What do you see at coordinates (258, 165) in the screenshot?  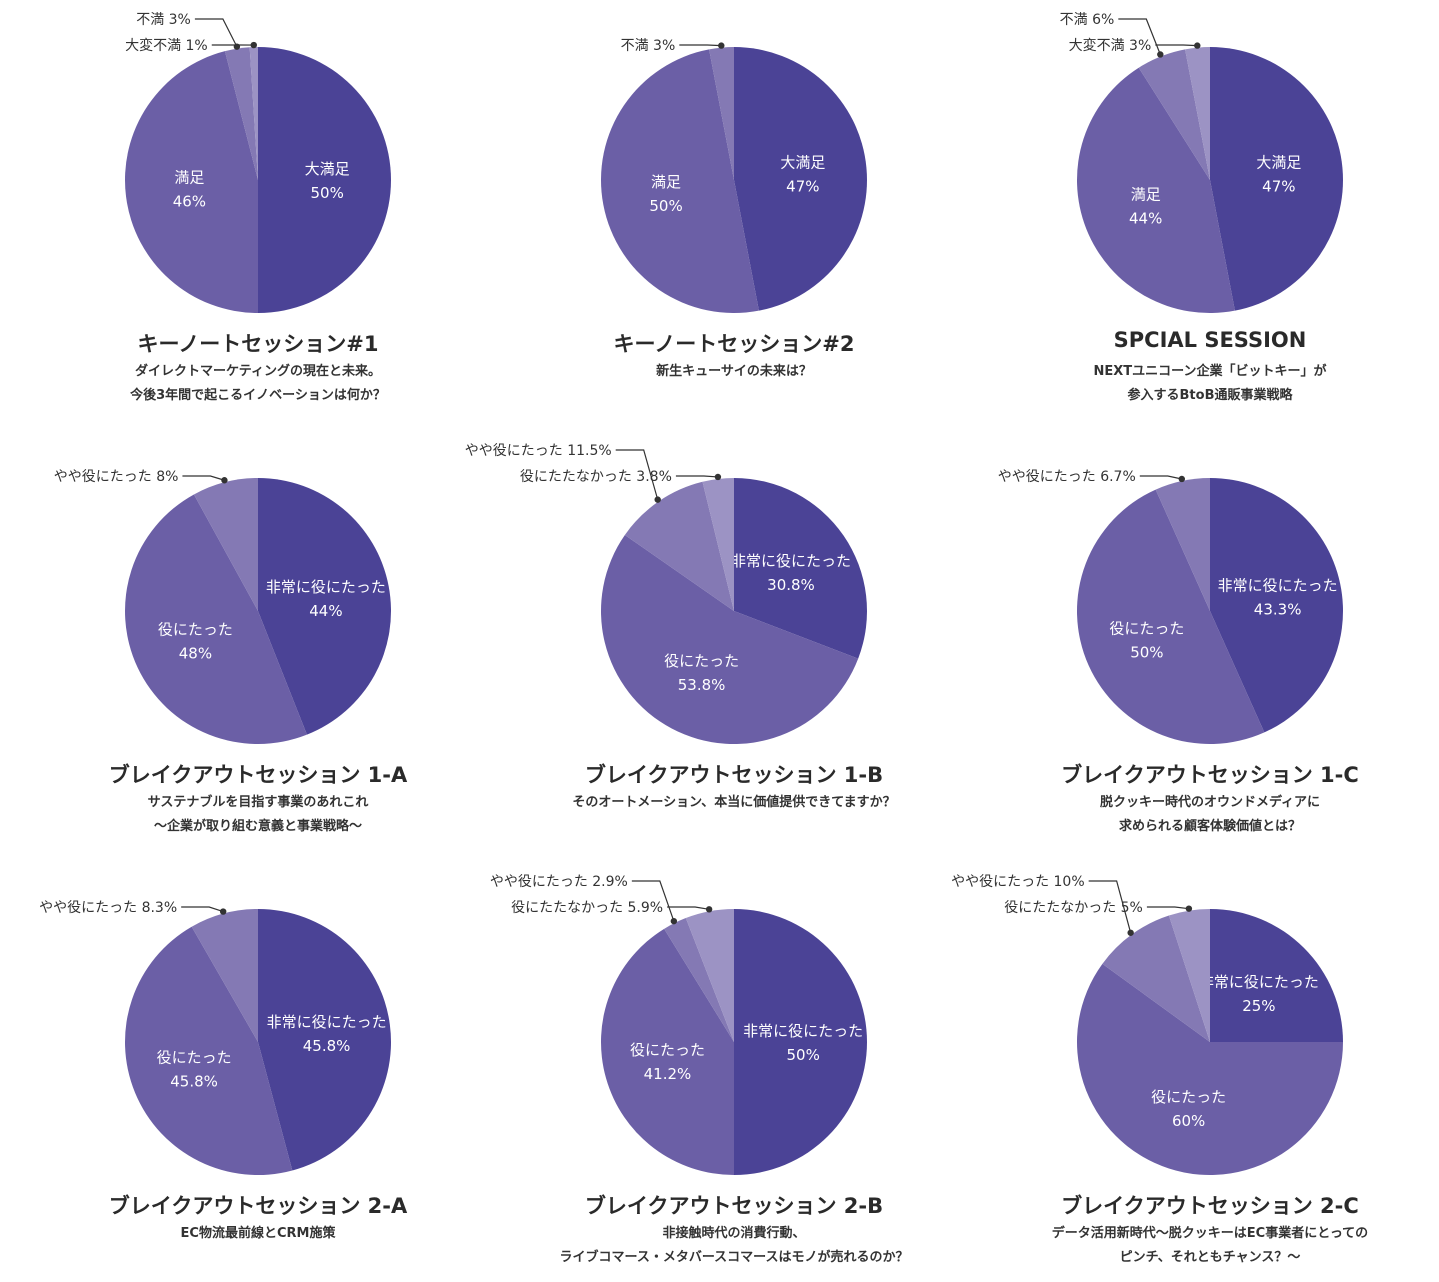 I see `pie-chart: 大満足 50% 満足 46% 不満 3% 大変不満 1%` at bounding box center [258, 165].